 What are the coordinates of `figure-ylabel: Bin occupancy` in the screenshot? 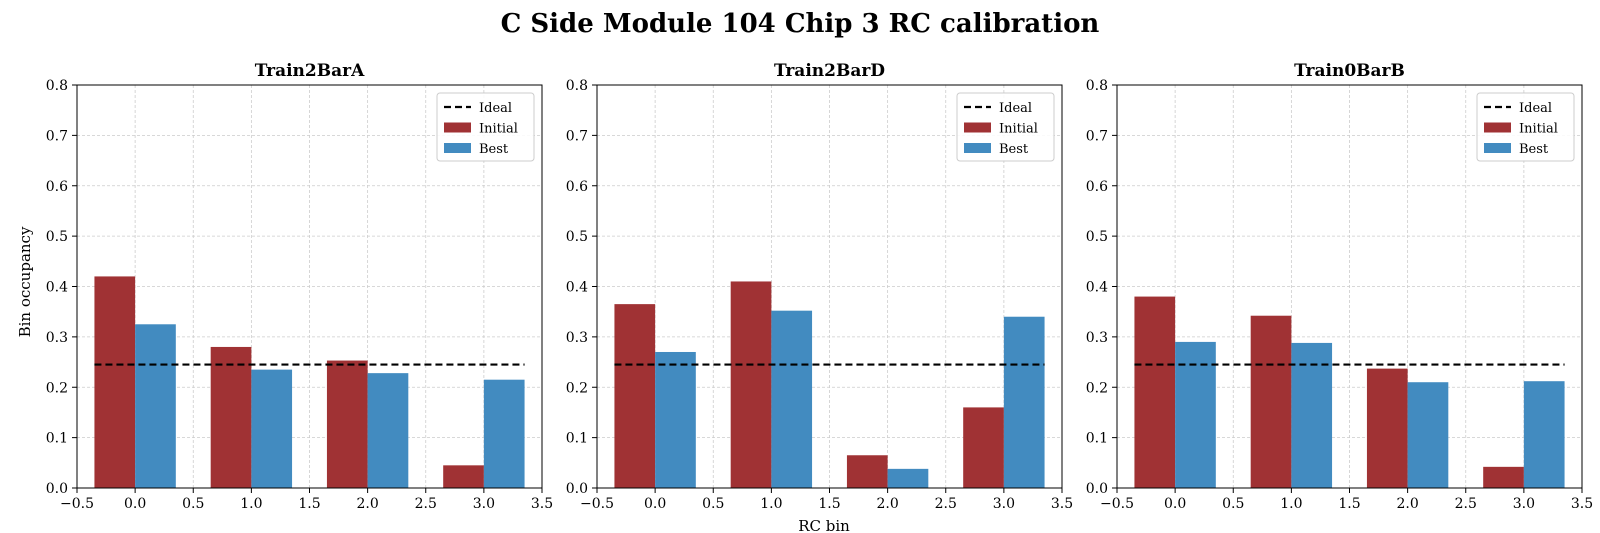 It's located at (25, 281).